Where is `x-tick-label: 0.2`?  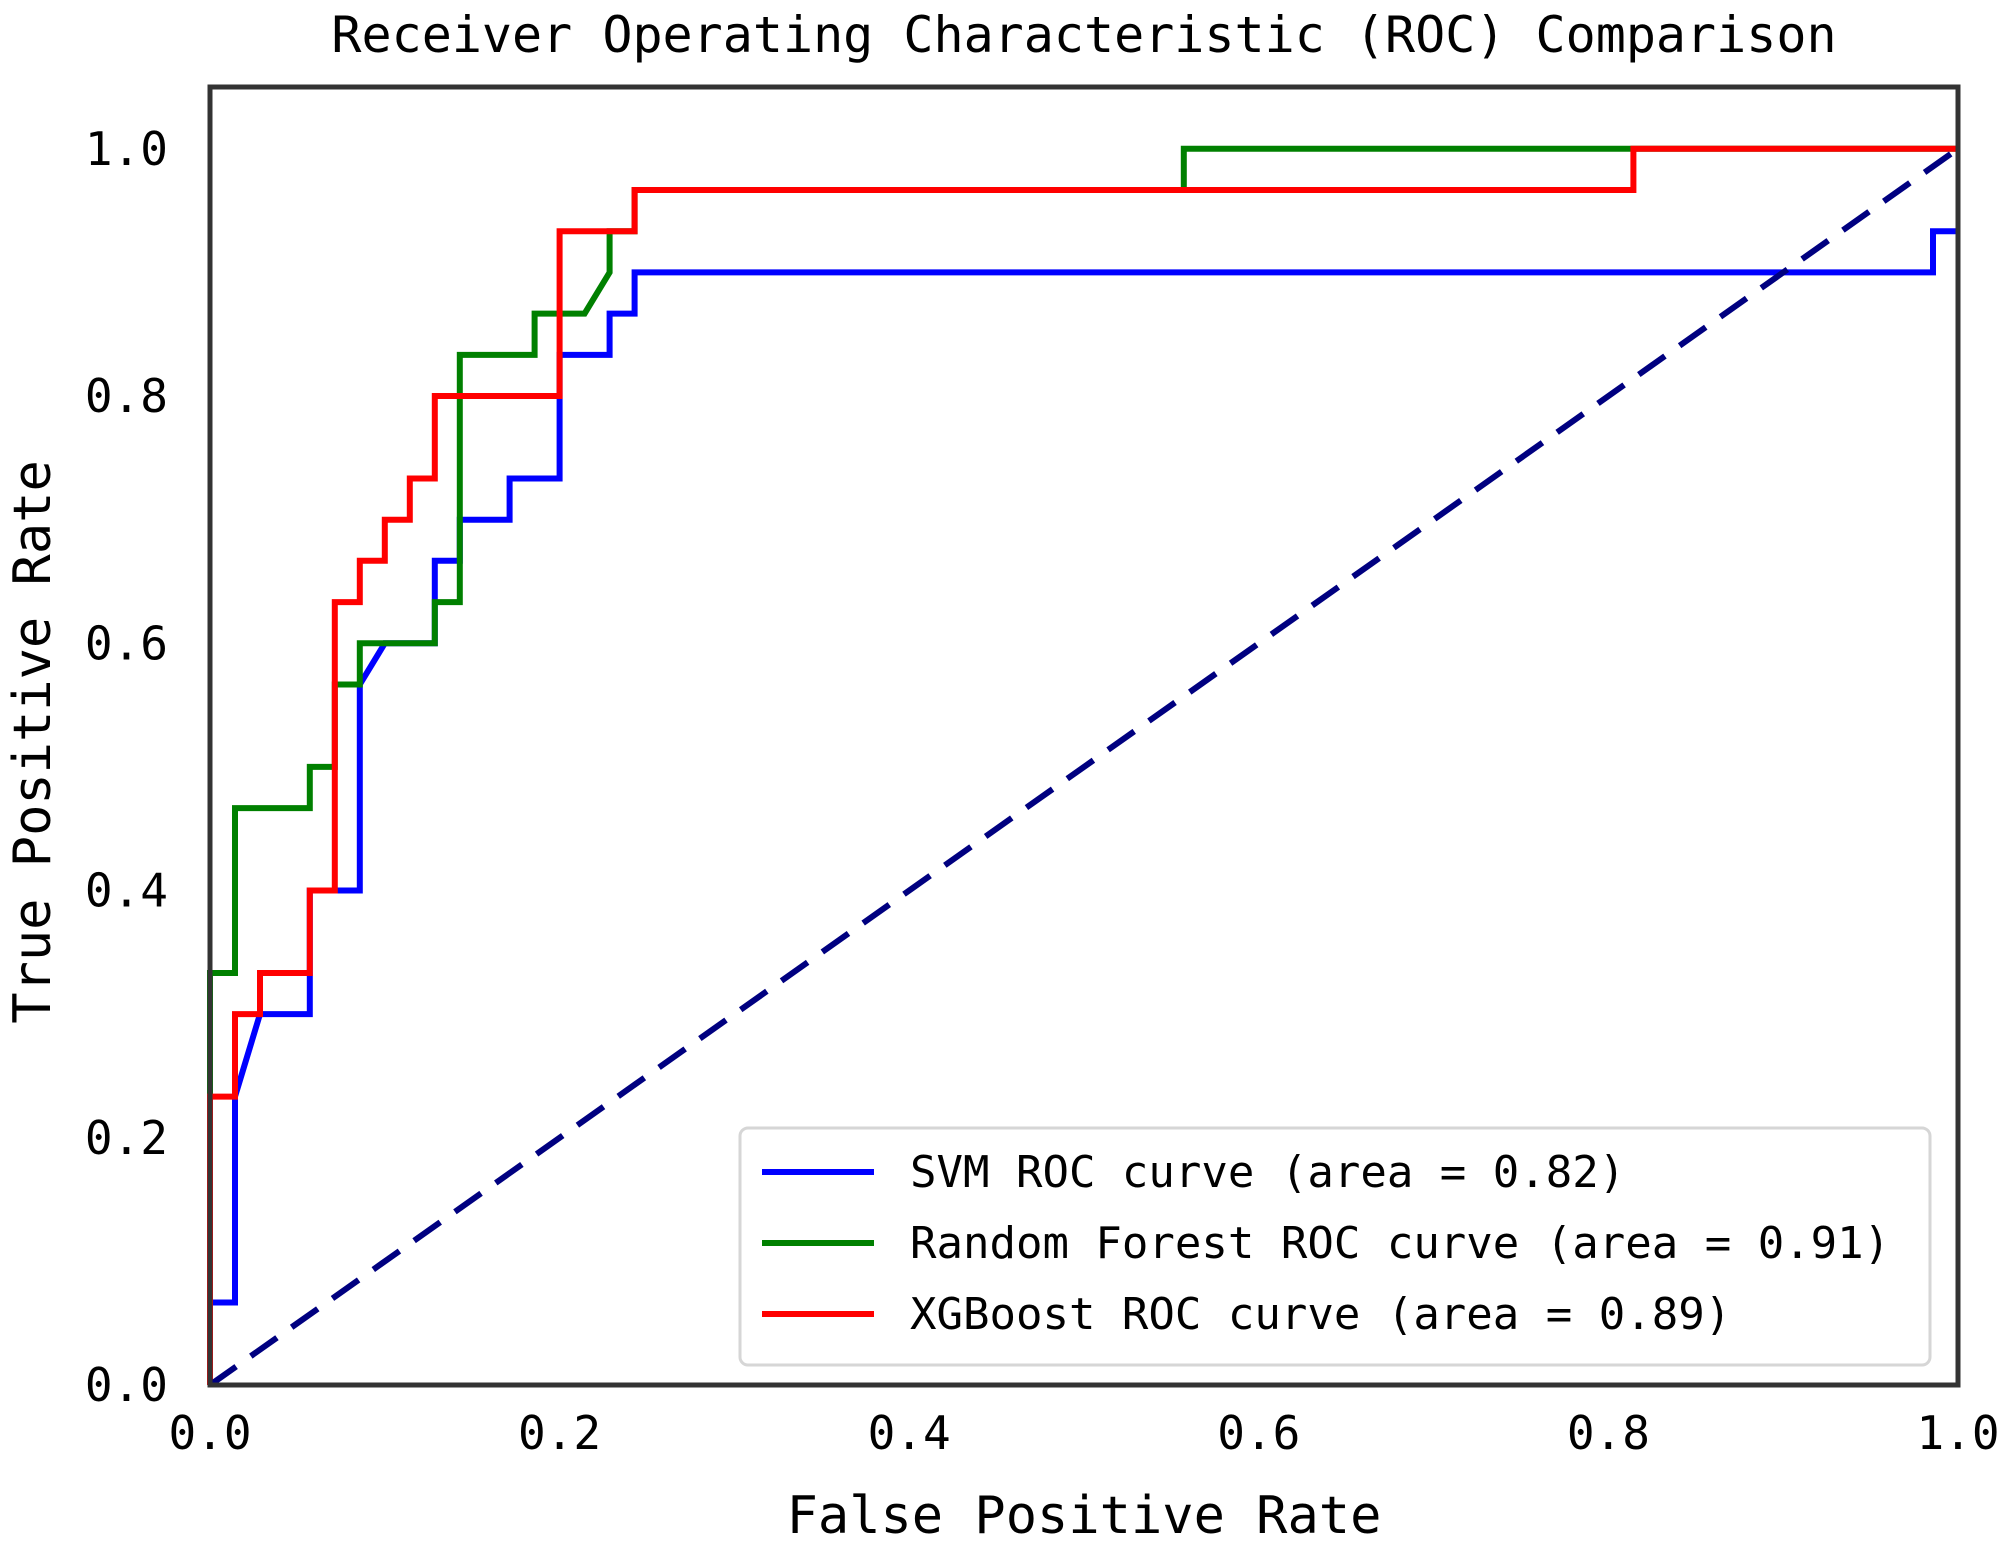
x-tick-label: 0.2 is located at coordinates (559, 1433).